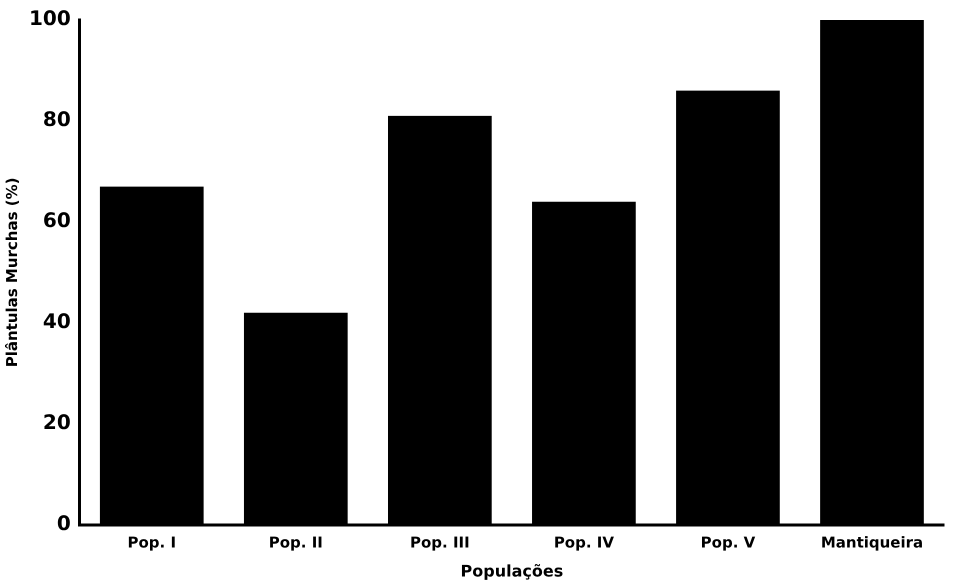 Image resolution: width=964 pixels, height=582 pixels. I want to click on y-tick-label: 20, so click(56, 422).